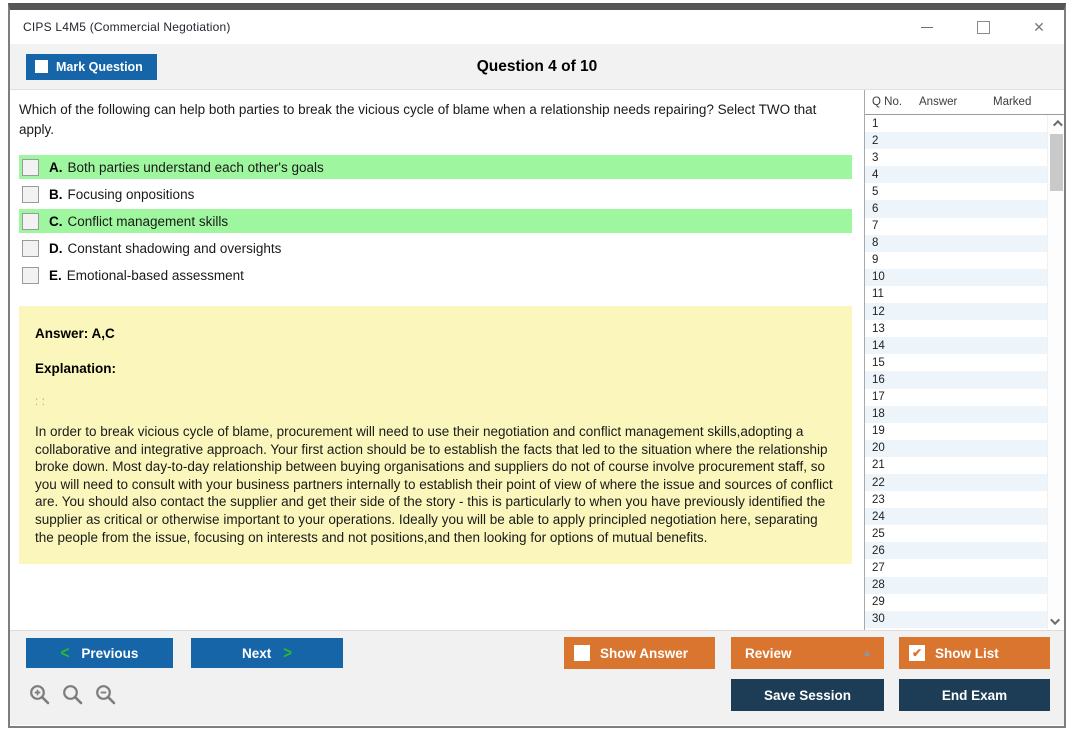 This screenshot has width=1075, height=735. What do you see at coordinates (956, 226) in the screenshot?
I see `question-list-row: 7` at bounding box center [956, 226].